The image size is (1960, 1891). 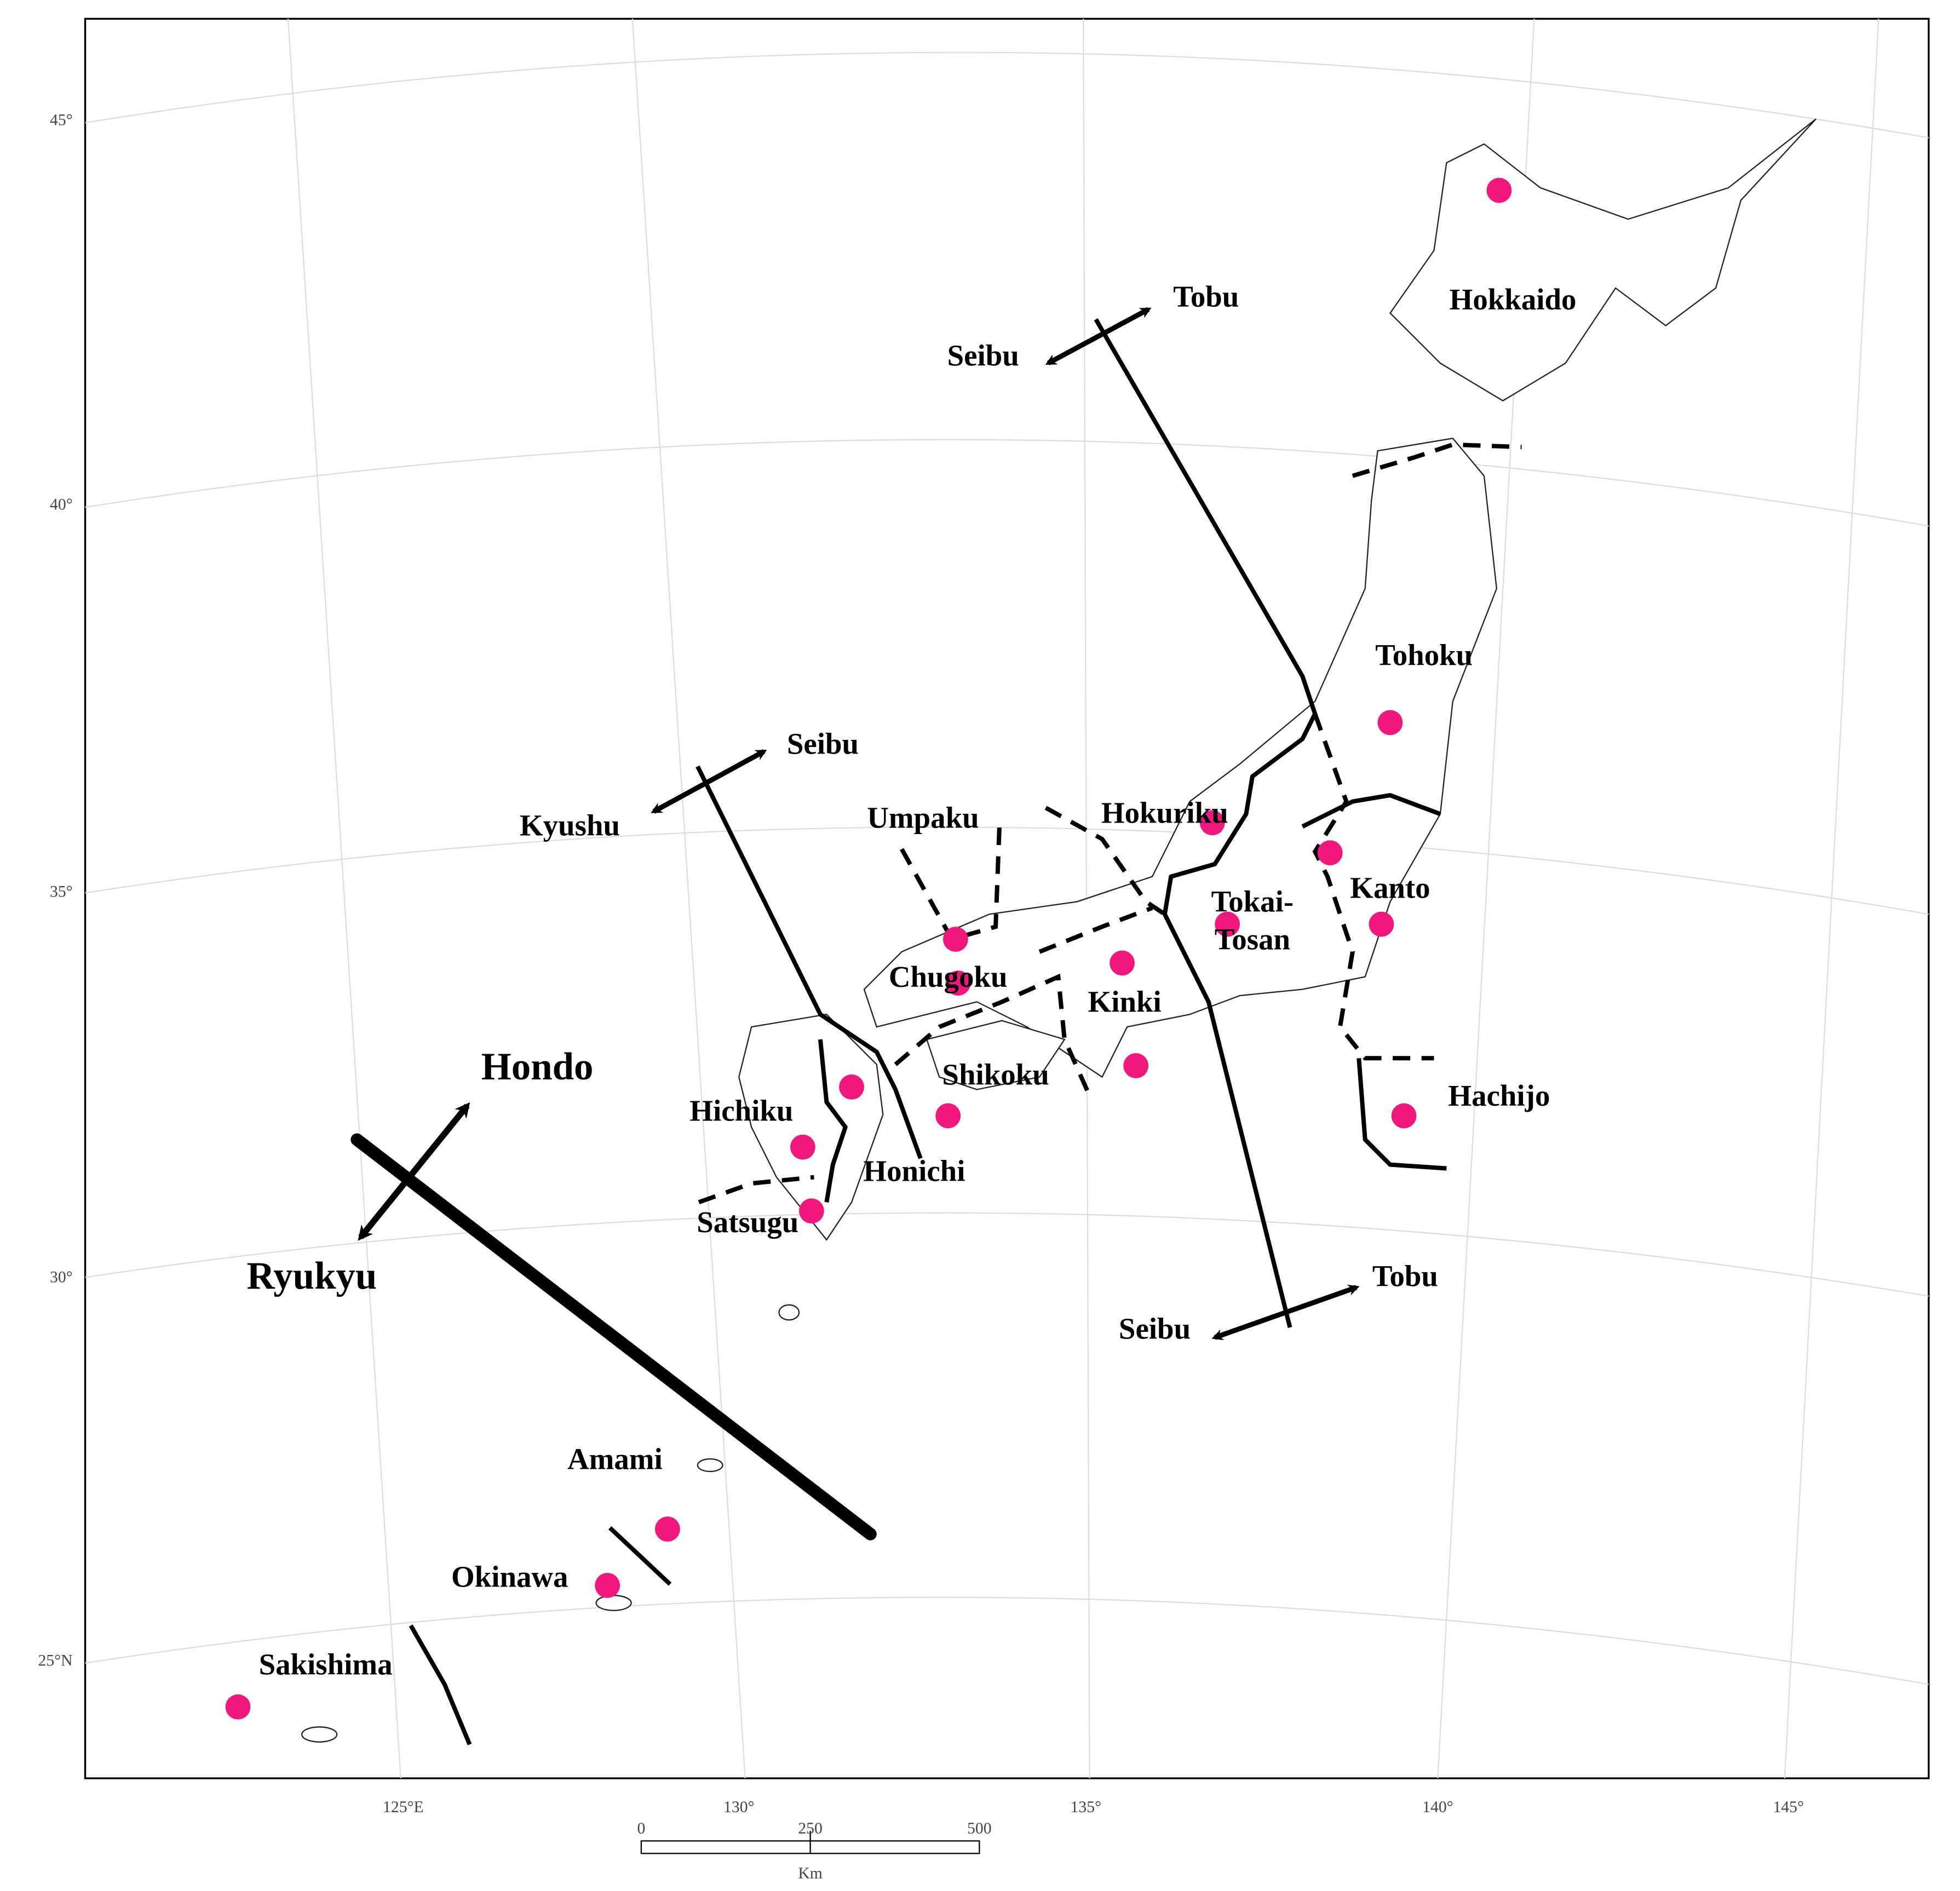 I want to click on latitude-label: 45°, so click(x=61, y=120).